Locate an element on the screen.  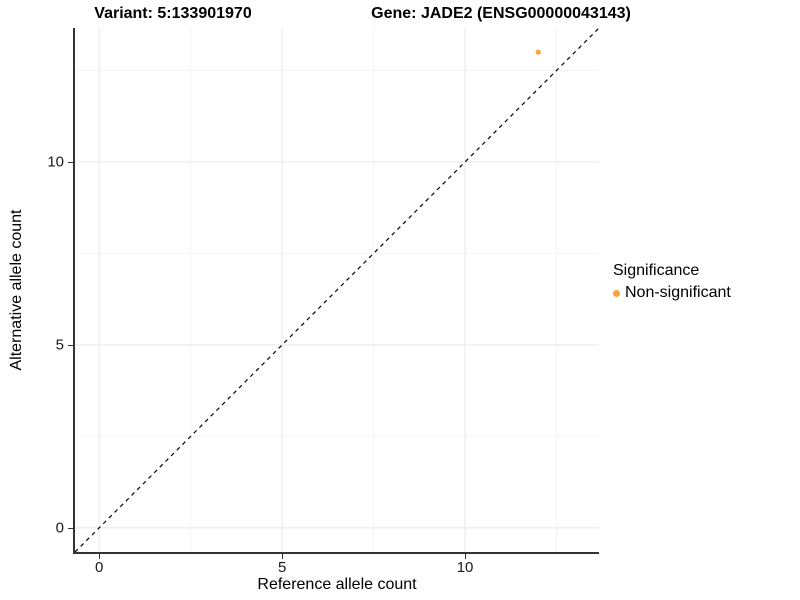
legend-title: Significance is located at coordinates (656, 270).